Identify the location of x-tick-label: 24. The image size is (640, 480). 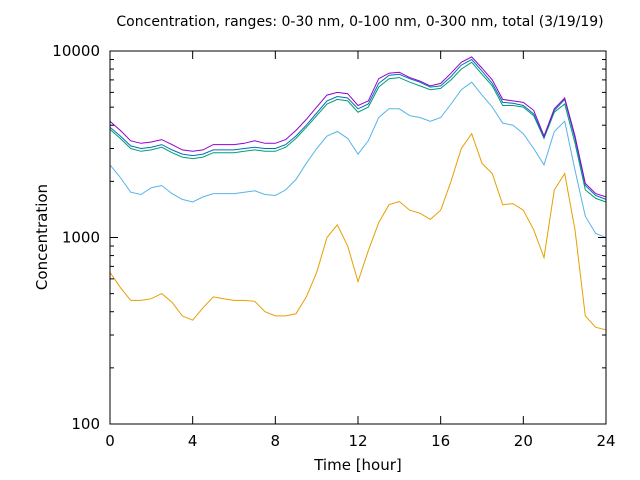
(605, 441).